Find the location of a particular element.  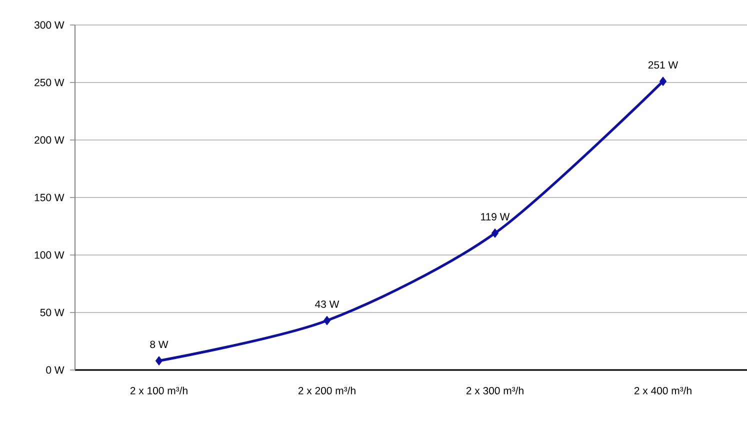

y-tick-label: 200 W is located at coordinates (49, 140).